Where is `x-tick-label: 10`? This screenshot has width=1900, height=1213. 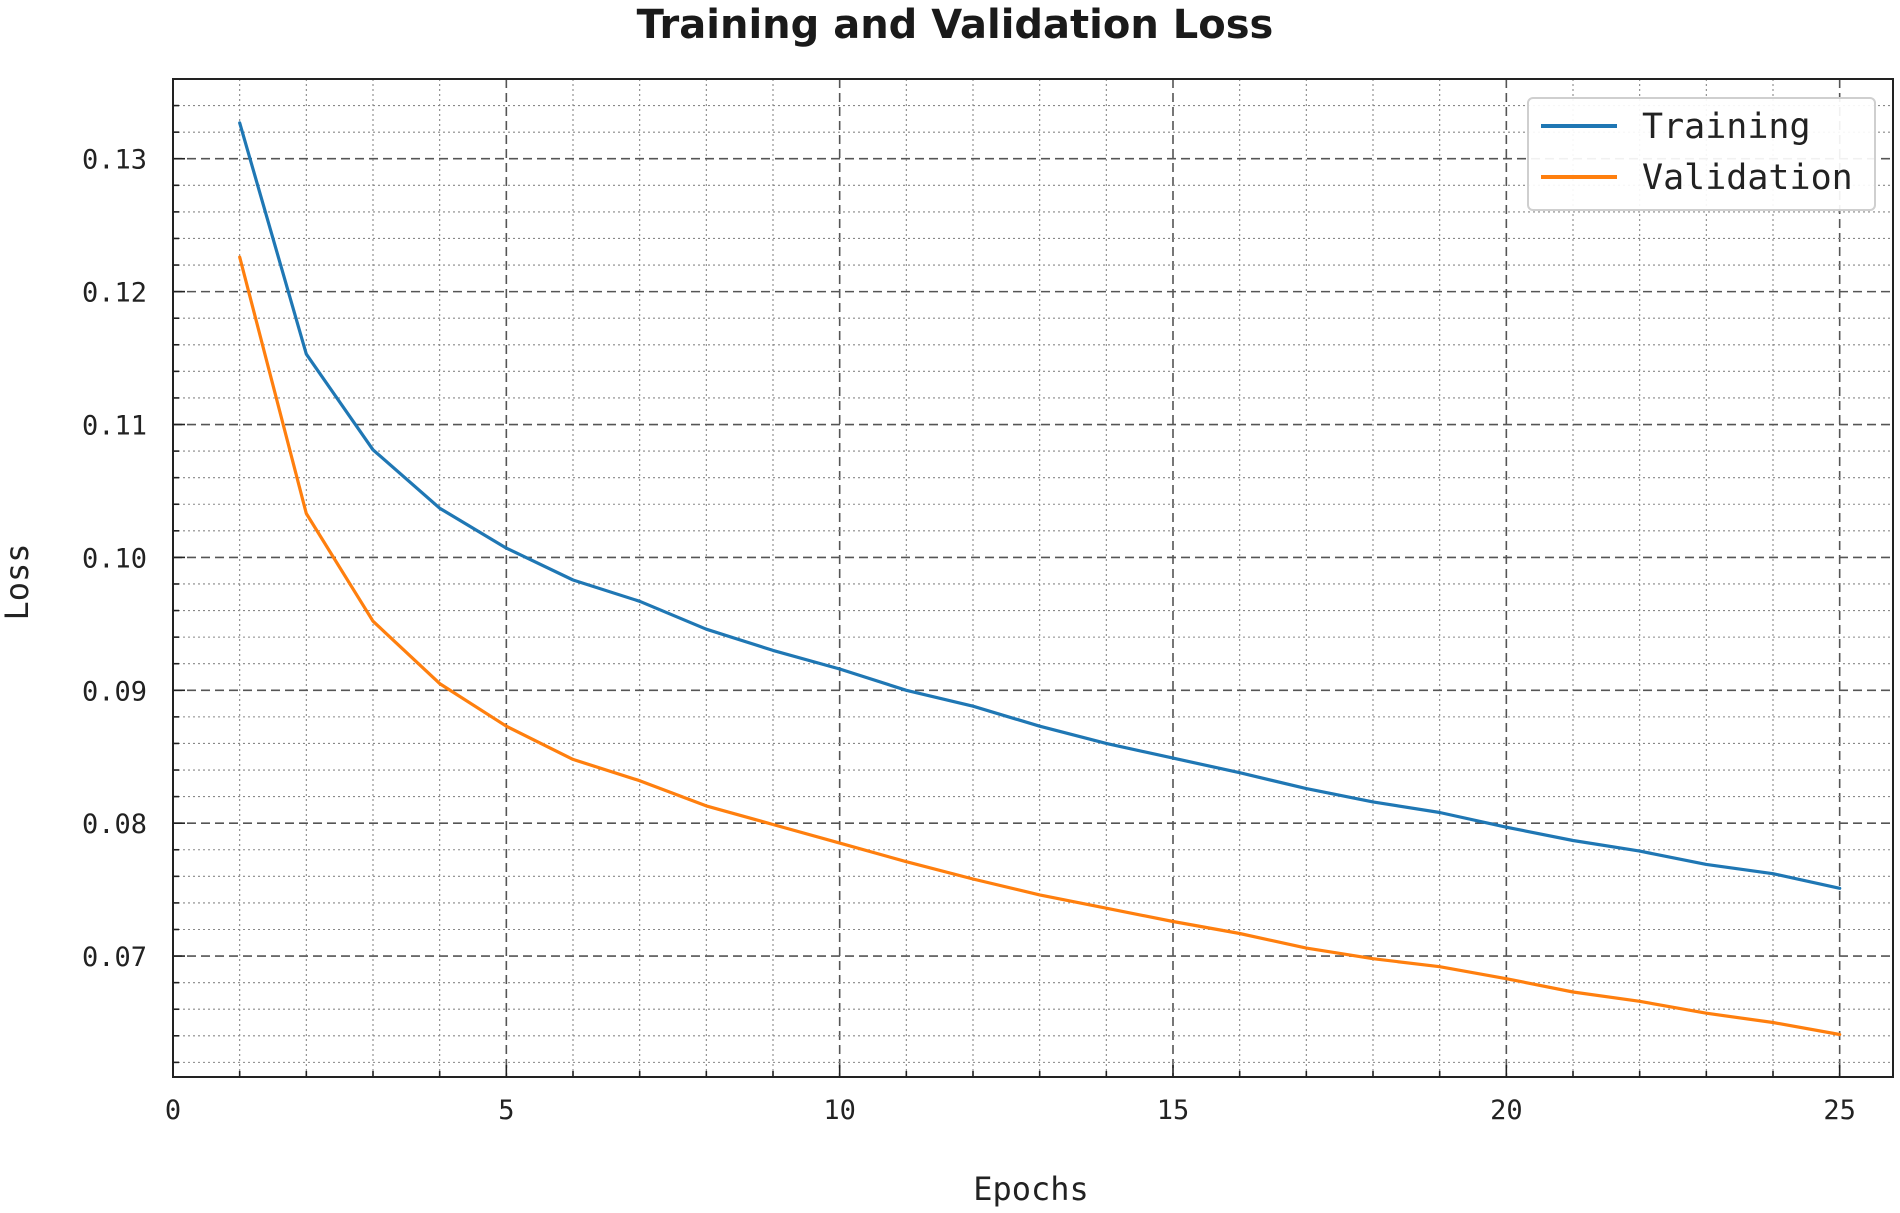 x-tick-label: 10 is located at coordinates (839, 1110).